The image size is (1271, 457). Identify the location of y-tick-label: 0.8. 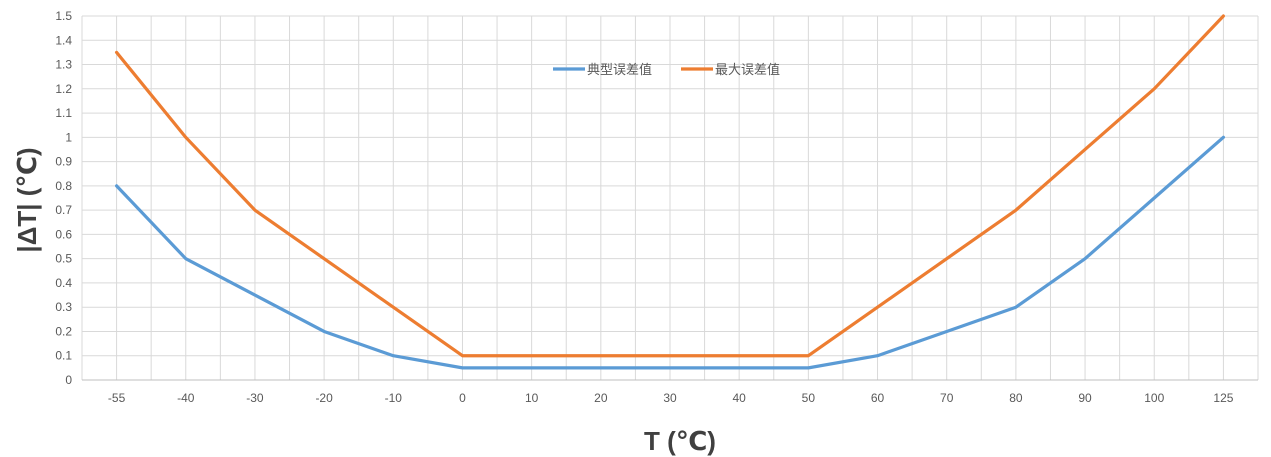
(63, 186).